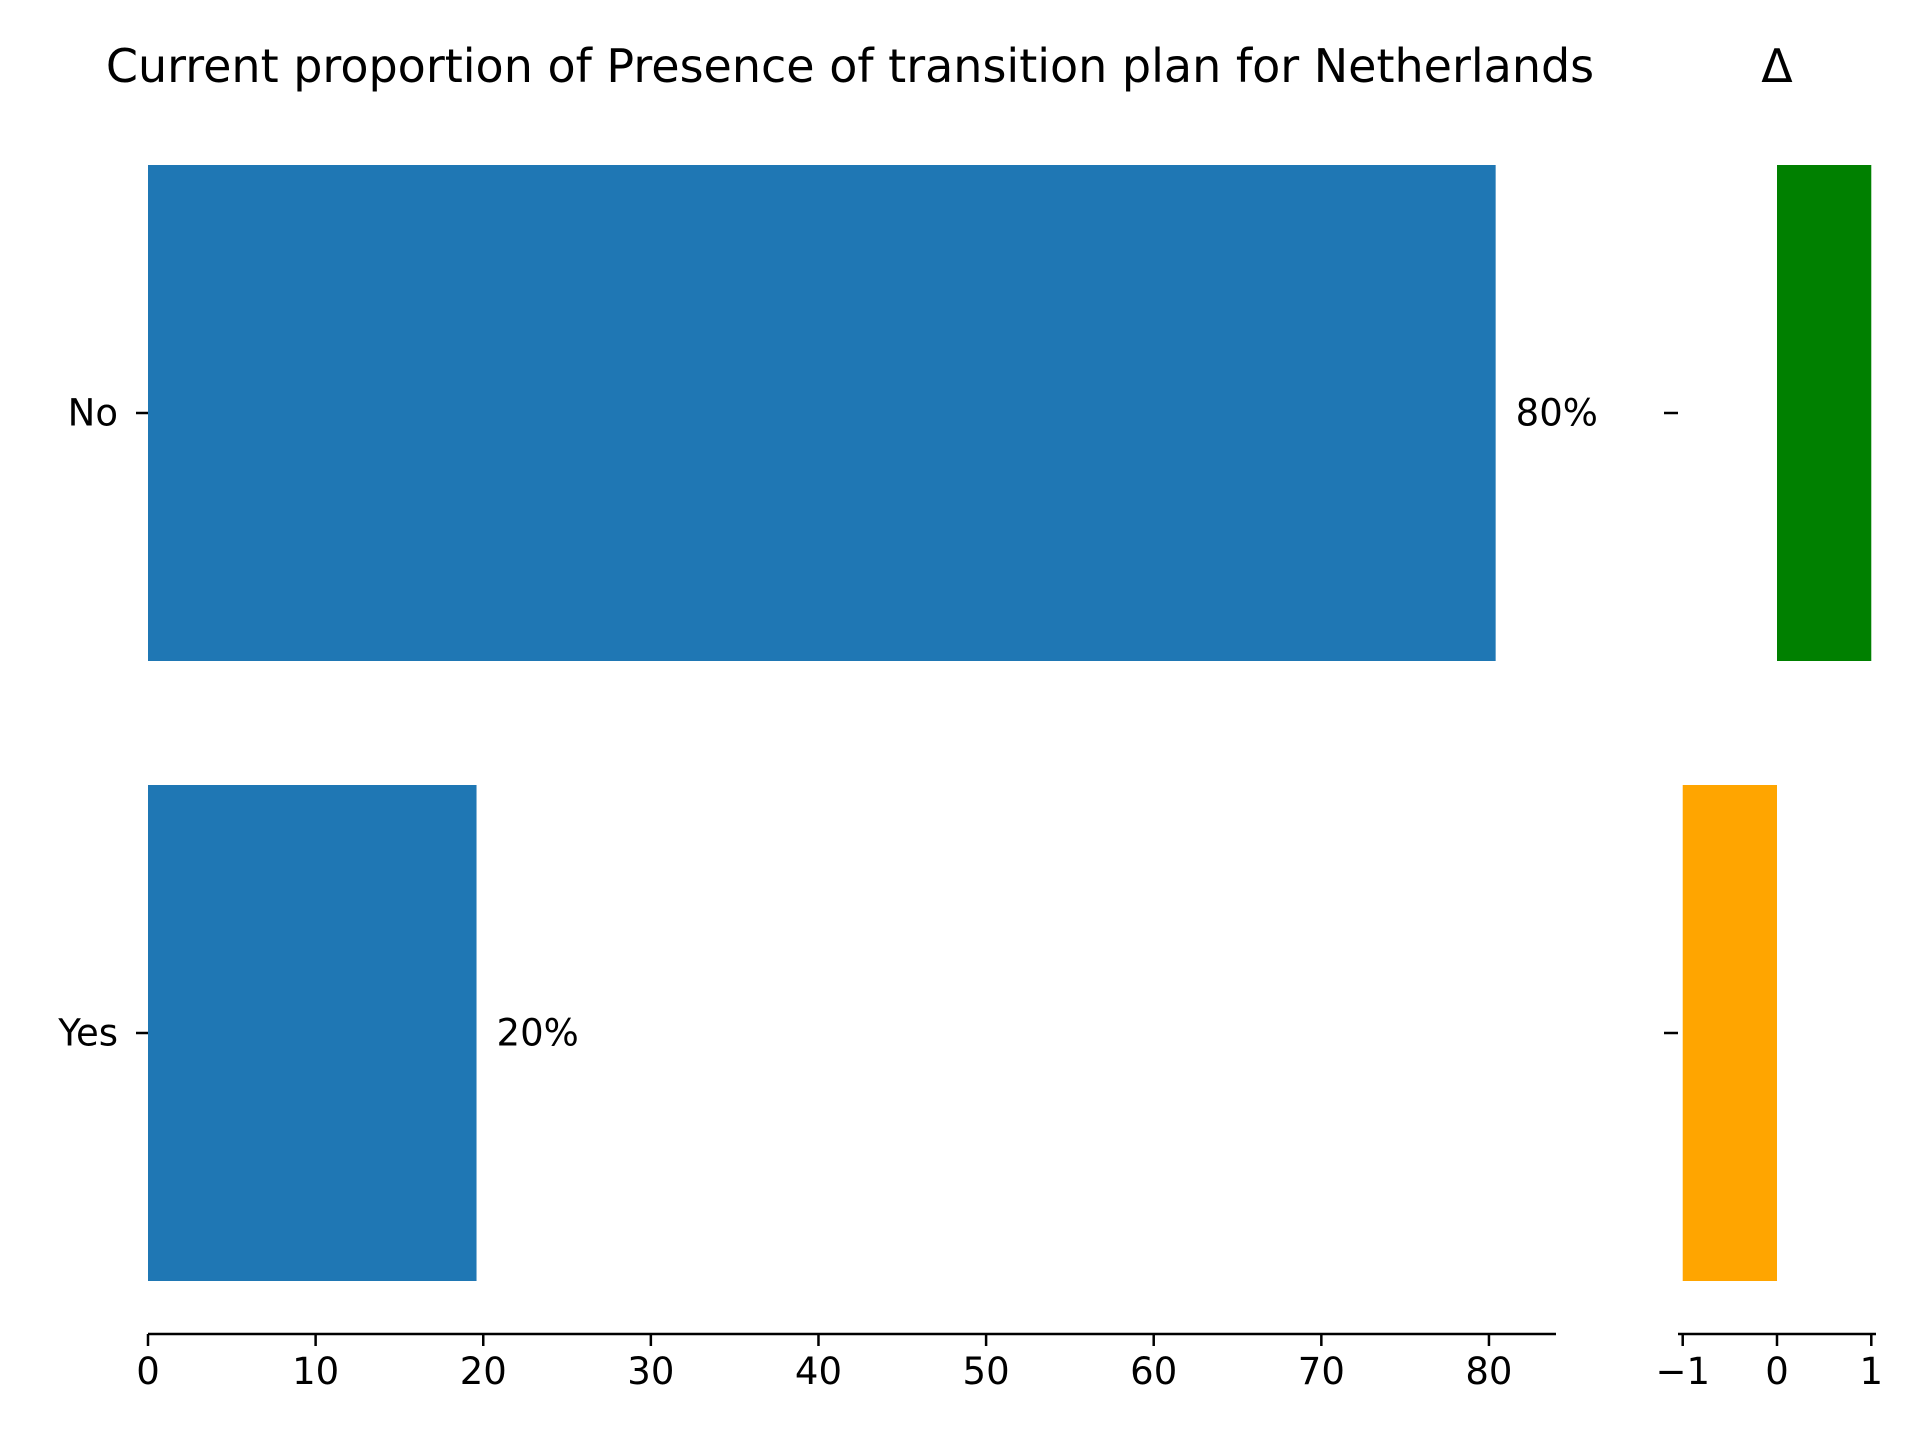  Describe the element at coordinates (1872, 1371) in the screenshot. I see `delta-x-tick-label: 1` at that location.